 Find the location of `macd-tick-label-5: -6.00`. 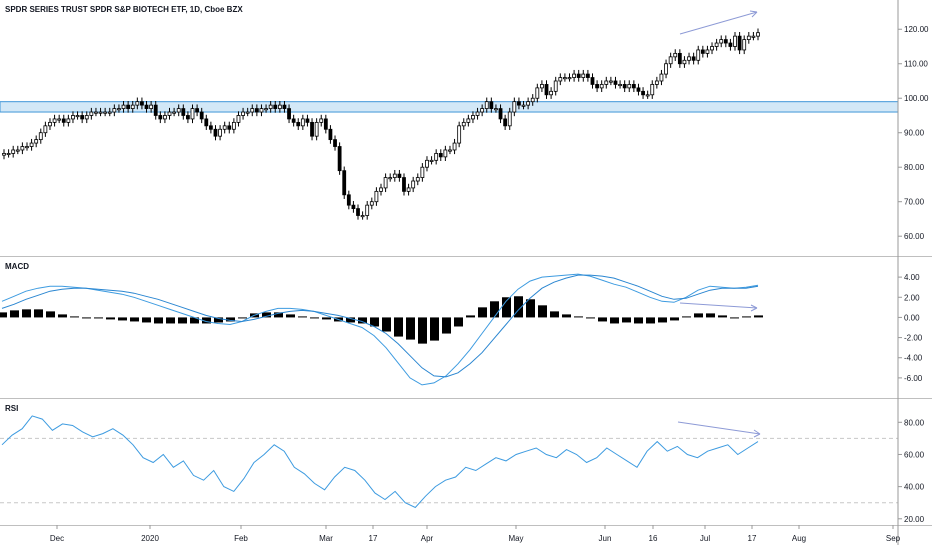

macd-tick-label-5: -6.00 is located at coordinates (913, 378).